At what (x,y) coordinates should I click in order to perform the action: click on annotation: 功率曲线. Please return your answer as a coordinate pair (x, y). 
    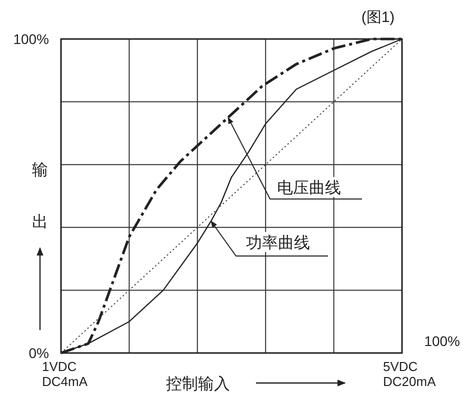
    Looking at the image, I should click on (278, 243).